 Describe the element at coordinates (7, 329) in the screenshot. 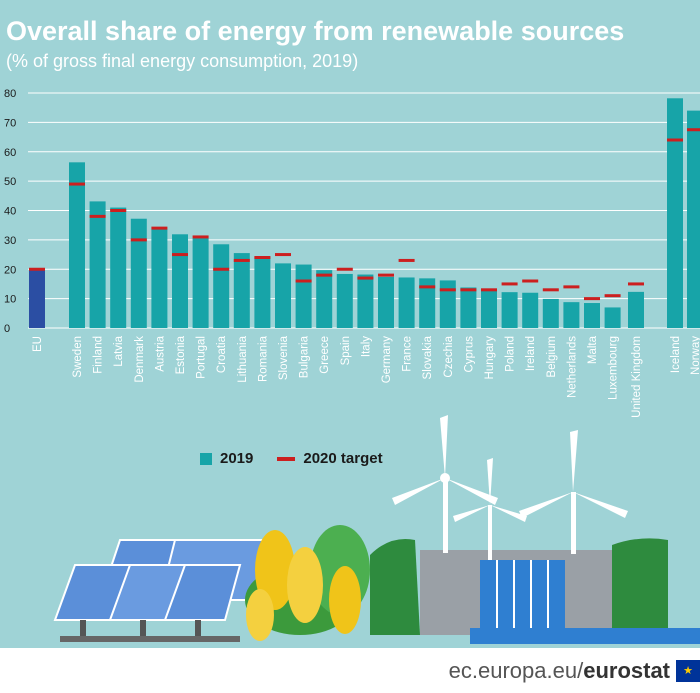

I see `y-tick-label: 0` at that location.